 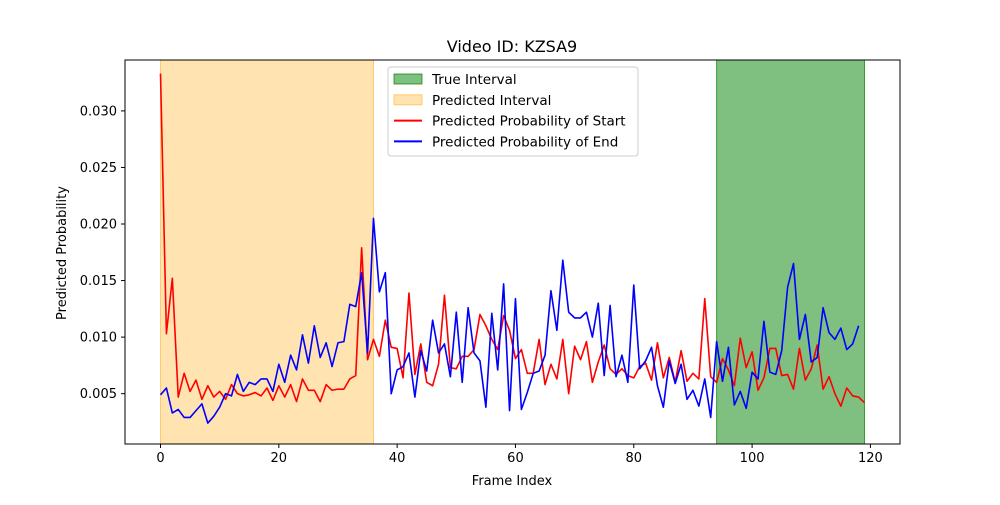 I want to click on legend-box, so click(x=513, y=111).